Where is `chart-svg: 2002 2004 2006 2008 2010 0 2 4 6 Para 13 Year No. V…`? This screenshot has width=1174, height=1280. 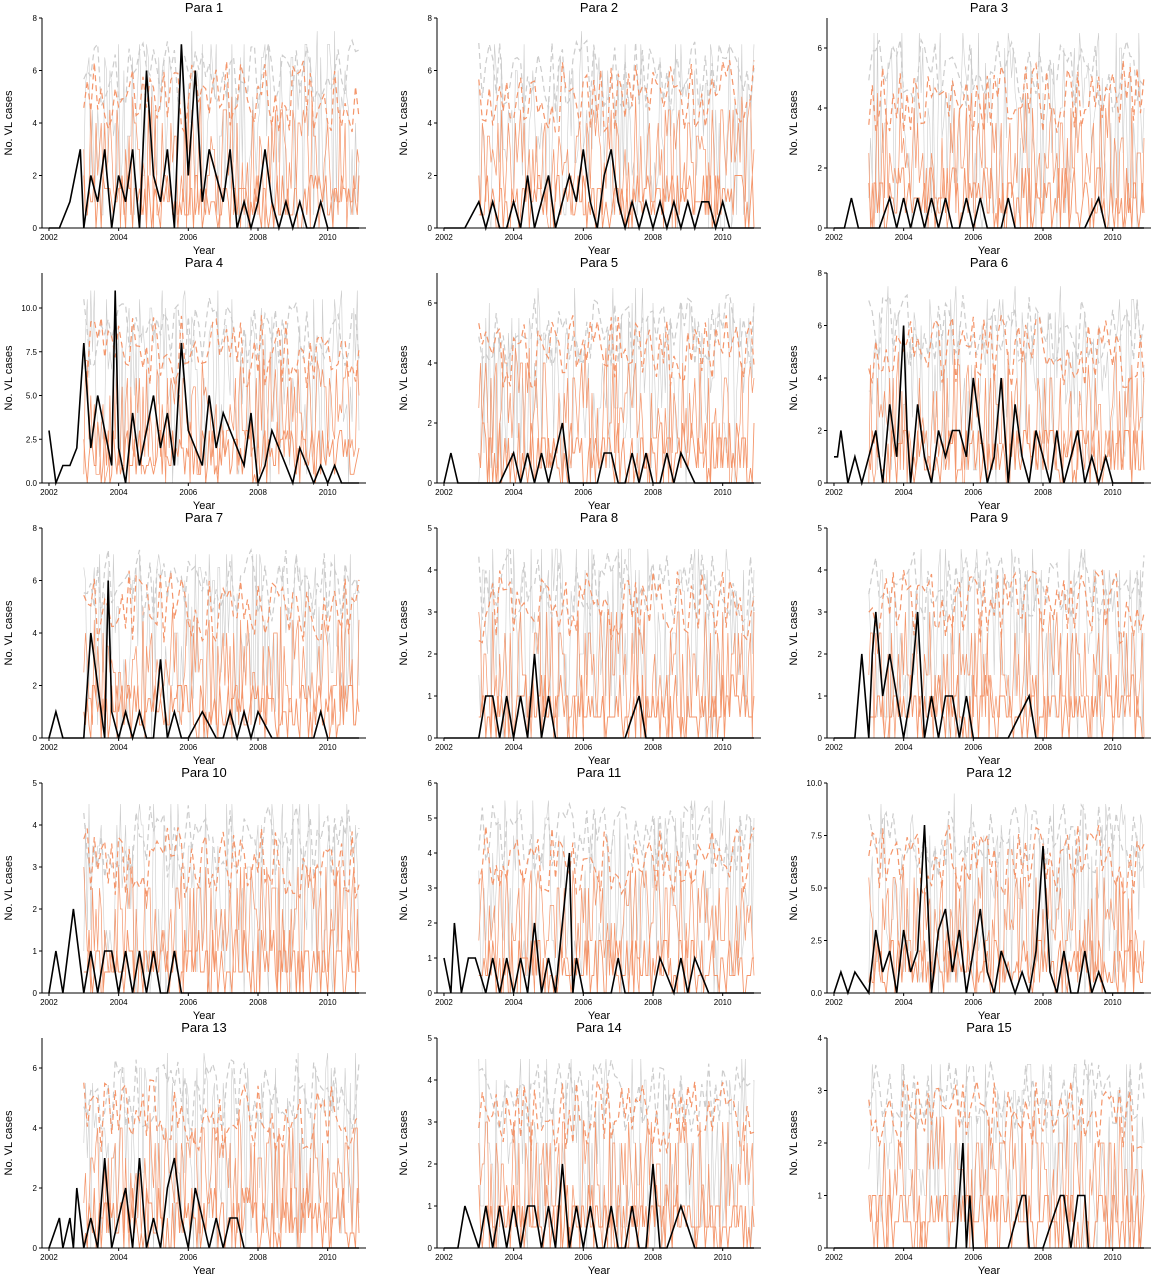
chart-svg: 2002 2004 2006 2008 2010 0 2 4 6 Para 13 Year No. V… is located at coordinates (184, 1148).